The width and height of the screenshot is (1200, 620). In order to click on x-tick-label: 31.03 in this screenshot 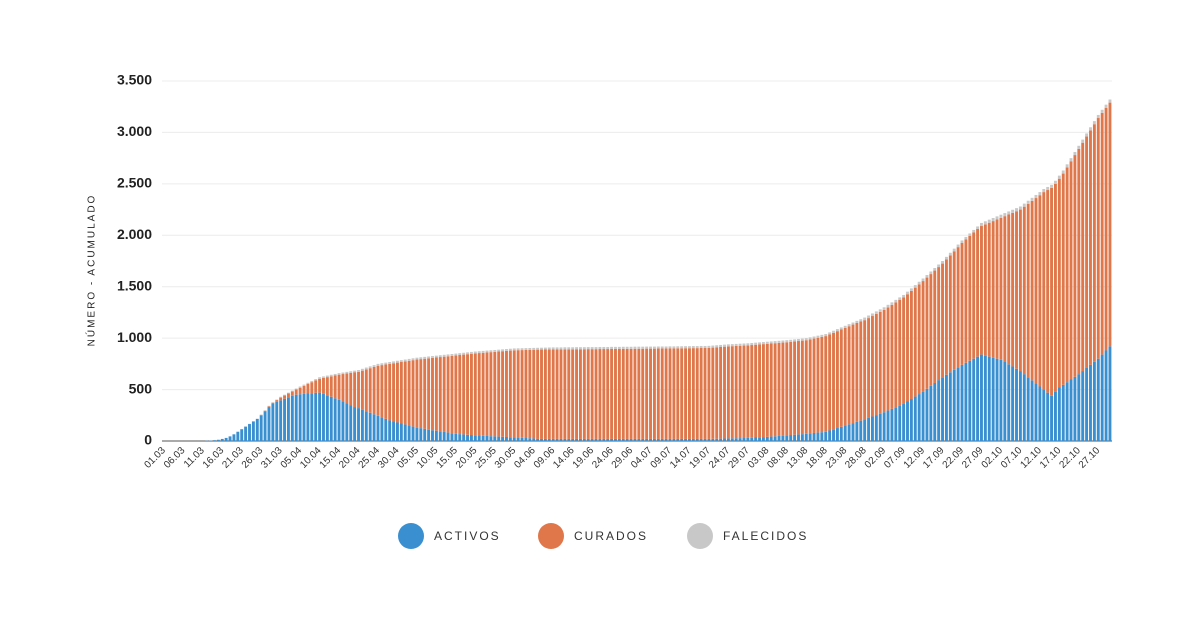, I will do `click(272, 458)`.